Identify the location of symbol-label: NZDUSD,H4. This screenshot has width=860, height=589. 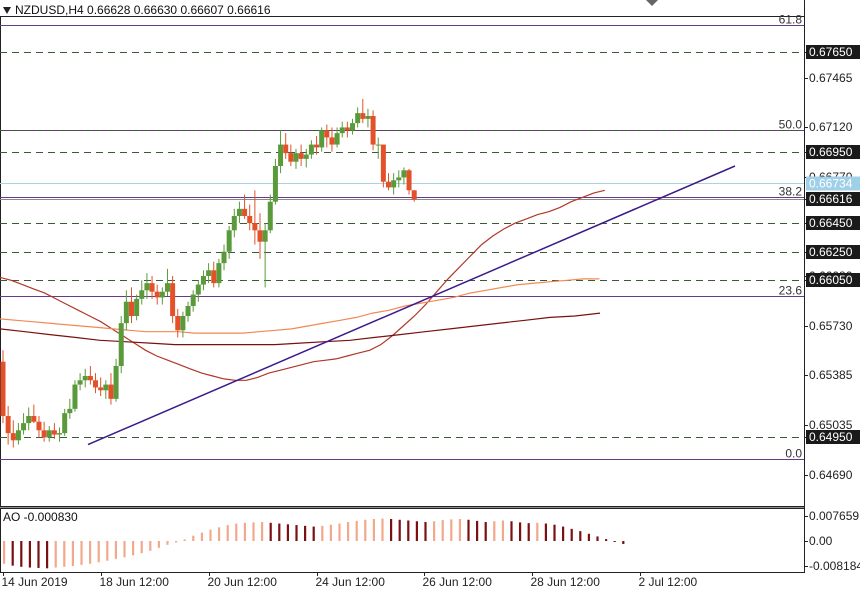
(49, 10).